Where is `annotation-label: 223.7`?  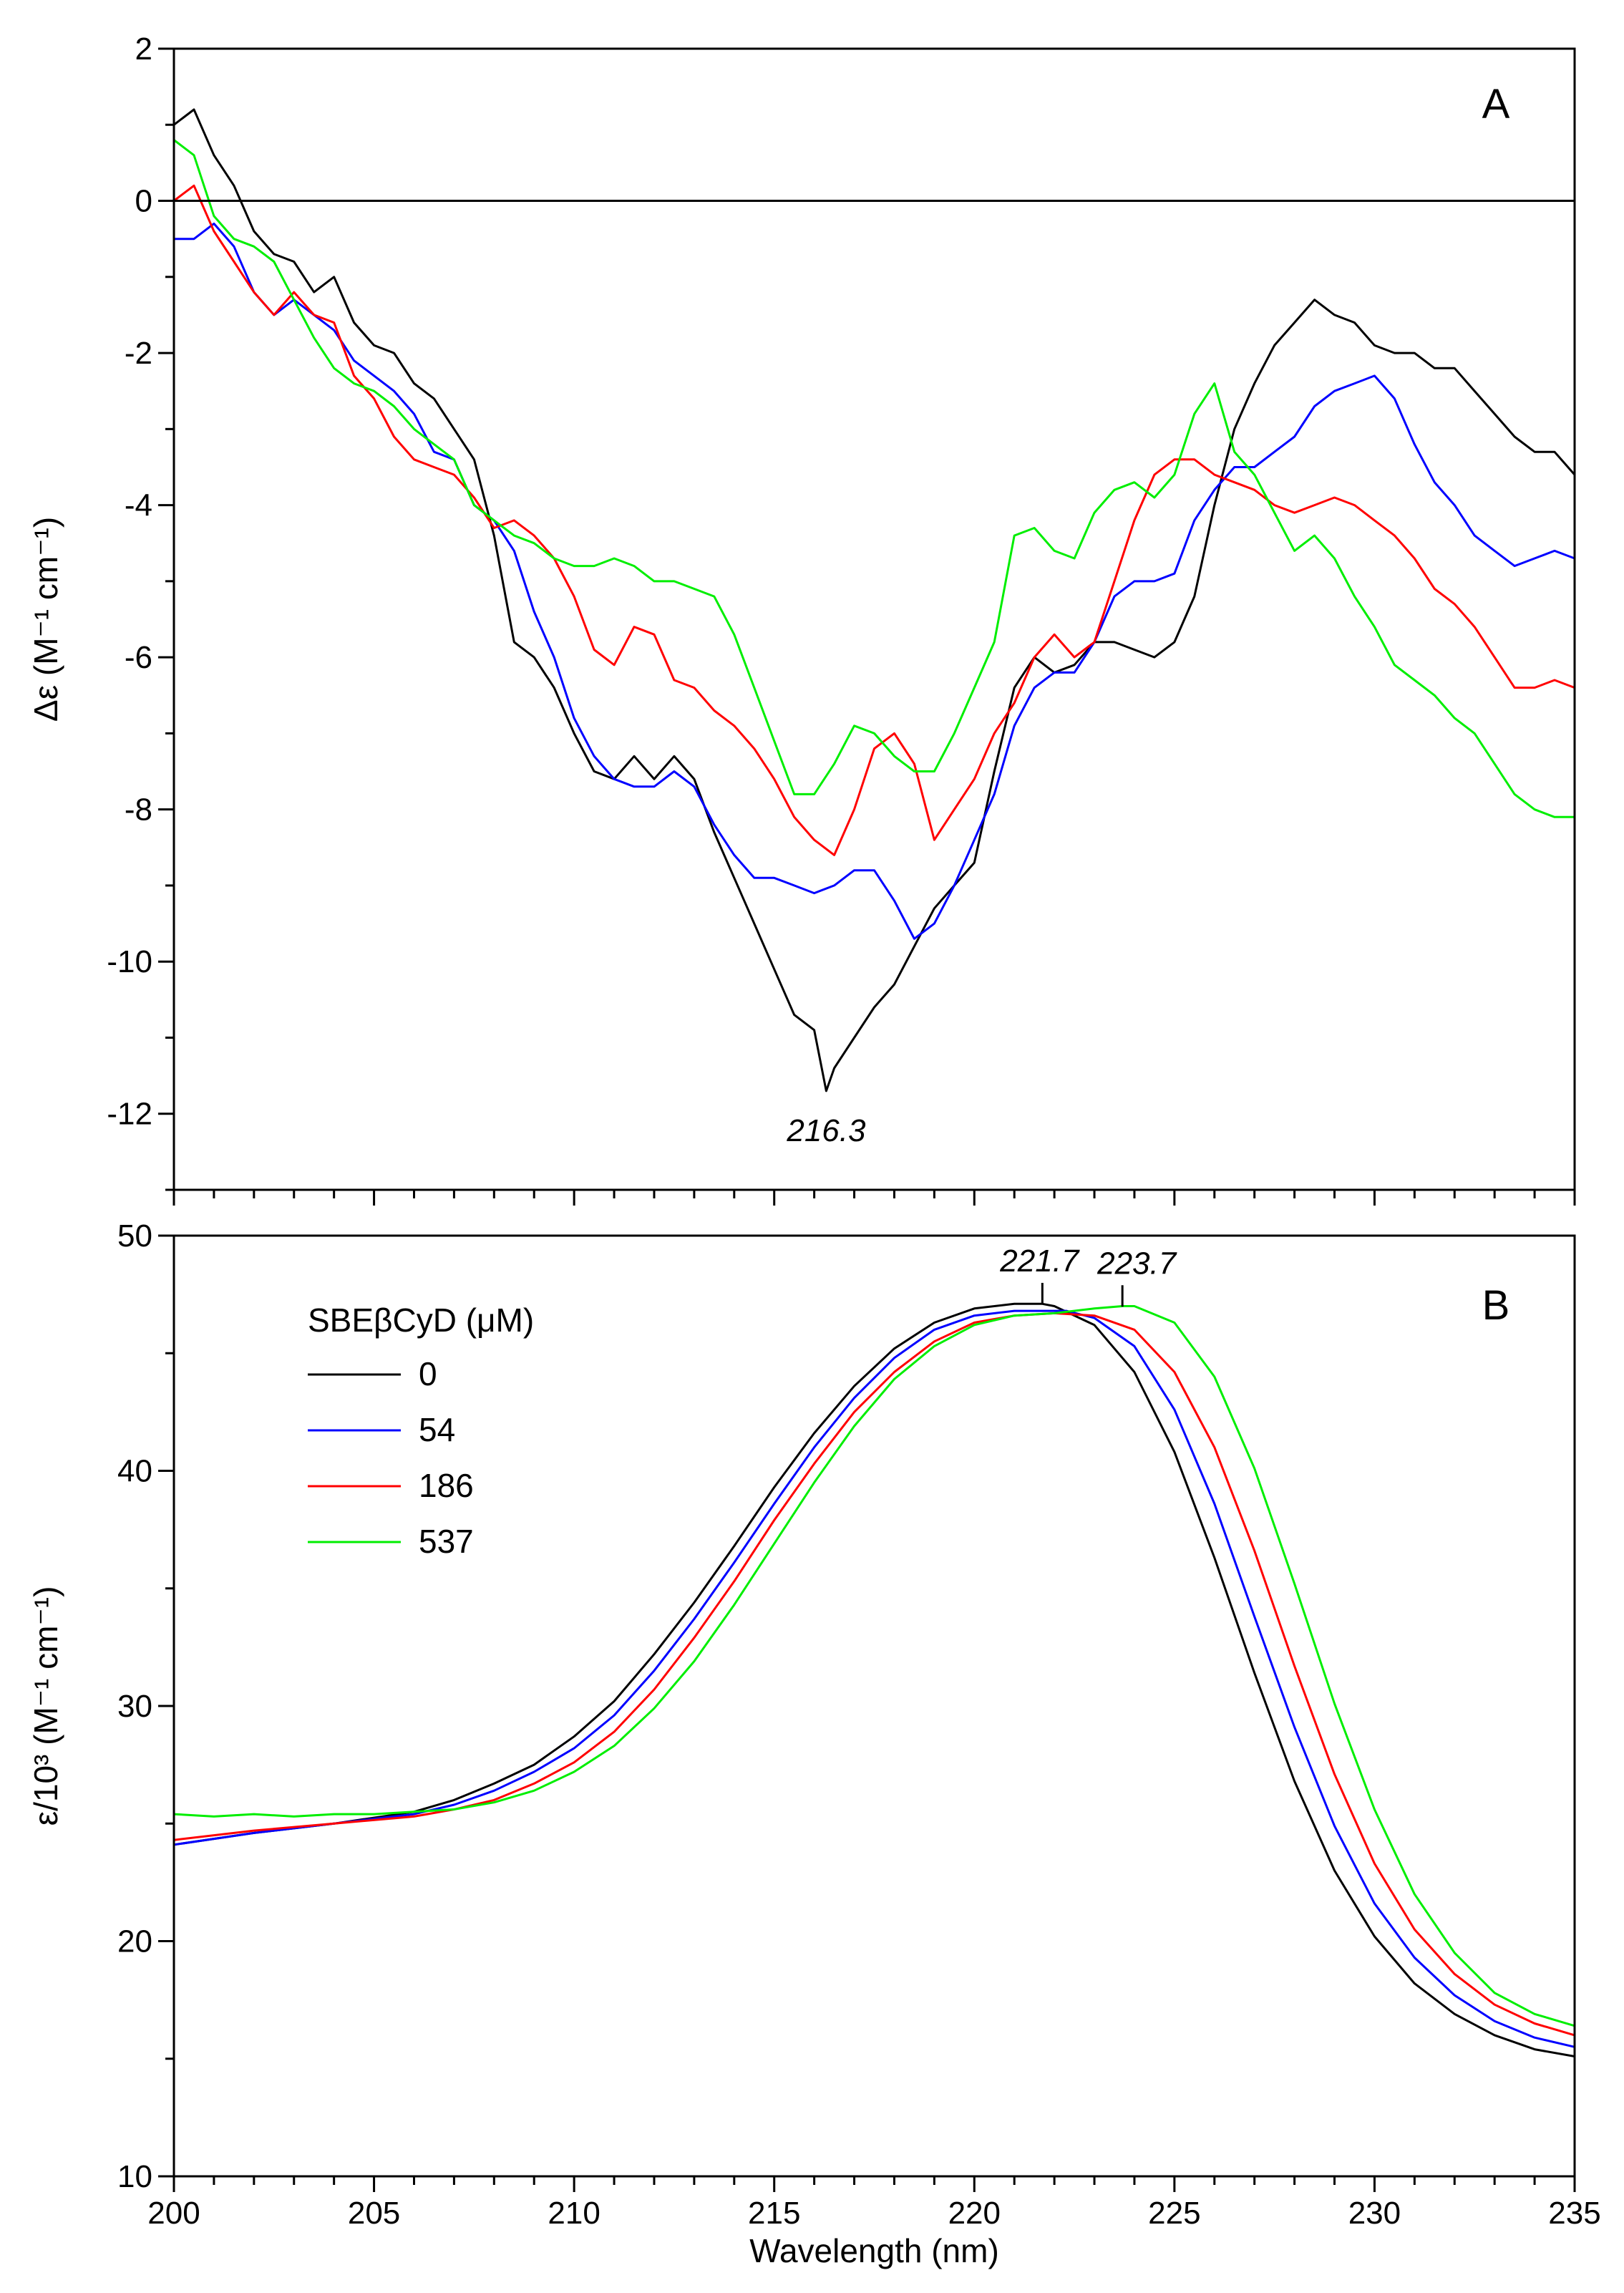
annotation-label: 223.7 is located at coordinates (1137, 1263).